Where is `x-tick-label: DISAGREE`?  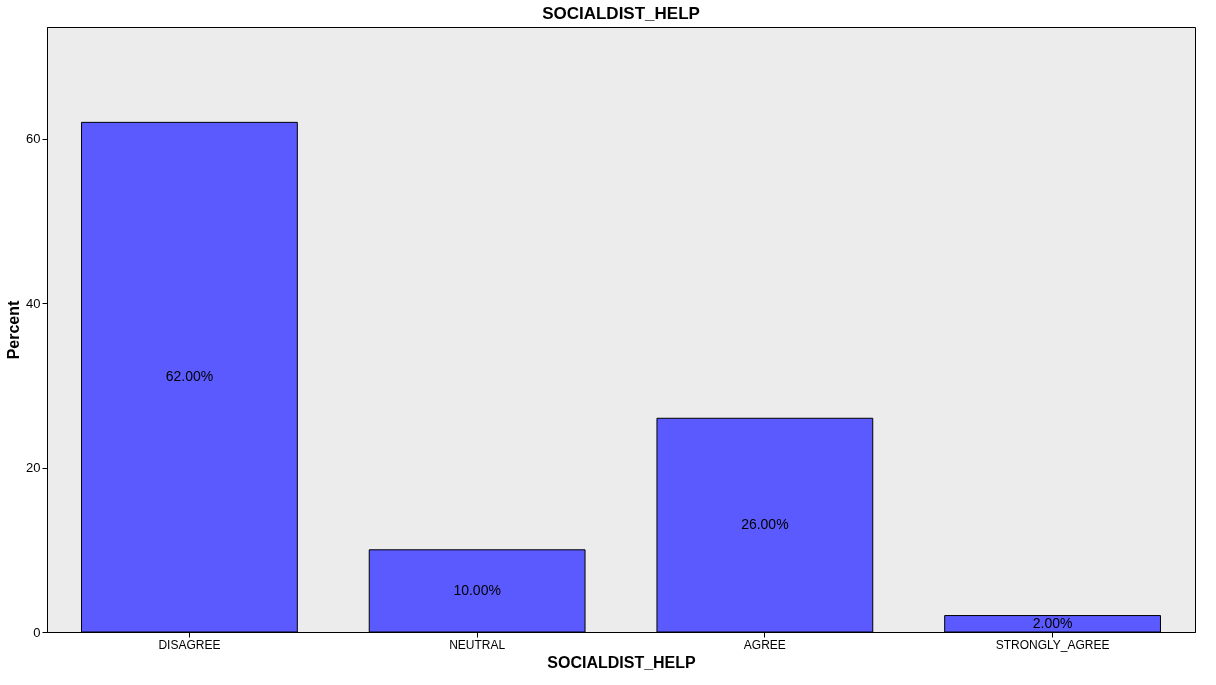
x-tick-label: DISAGREE is located at coordinates (189, 644).